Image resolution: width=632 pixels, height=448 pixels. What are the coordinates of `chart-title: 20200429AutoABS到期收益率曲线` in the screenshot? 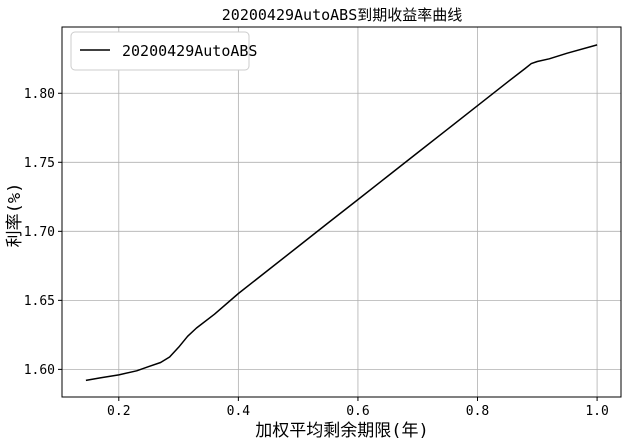 It's located at (342, 15).